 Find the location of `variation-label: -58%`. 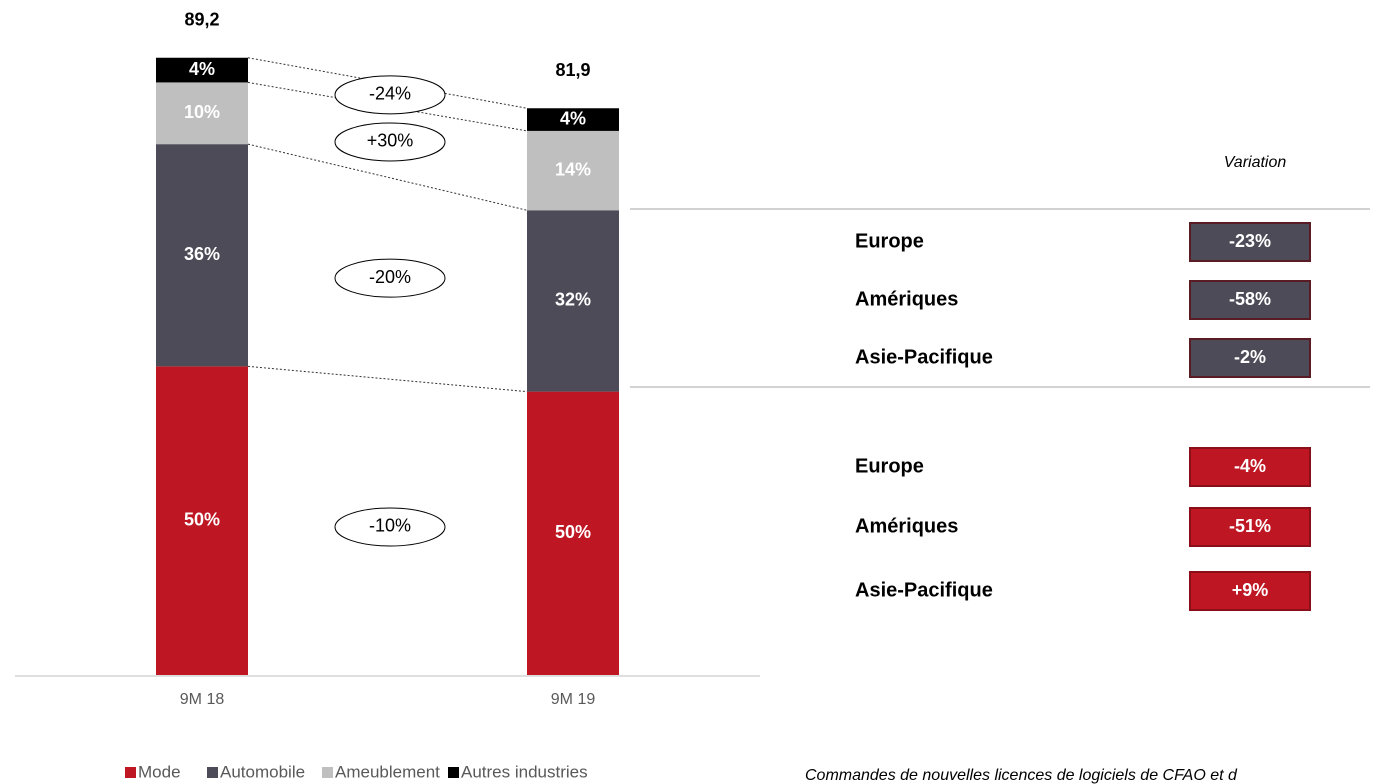

variation-label: -58% is located at coordinates (1250, 299).